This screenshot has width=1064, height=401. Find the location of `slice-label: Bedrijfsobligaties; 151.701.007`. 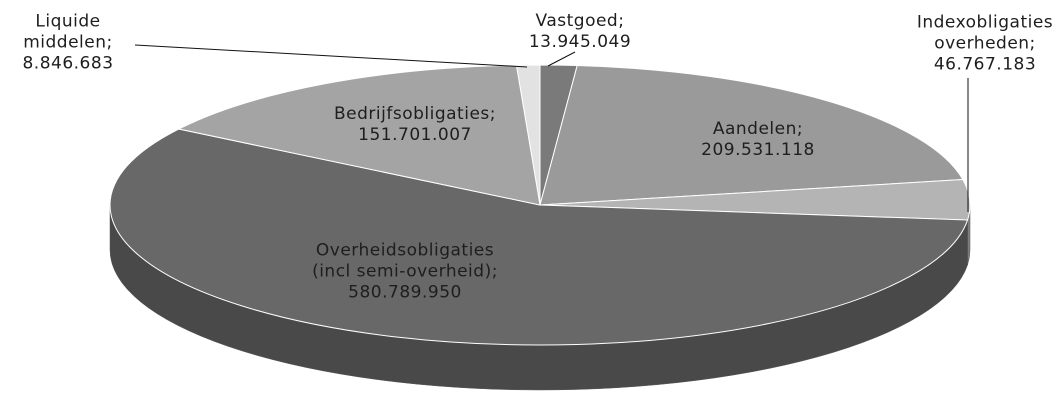

slice-label: Bedrijfsobligaties; 151.701.007 is located at coordinates (415, 125).